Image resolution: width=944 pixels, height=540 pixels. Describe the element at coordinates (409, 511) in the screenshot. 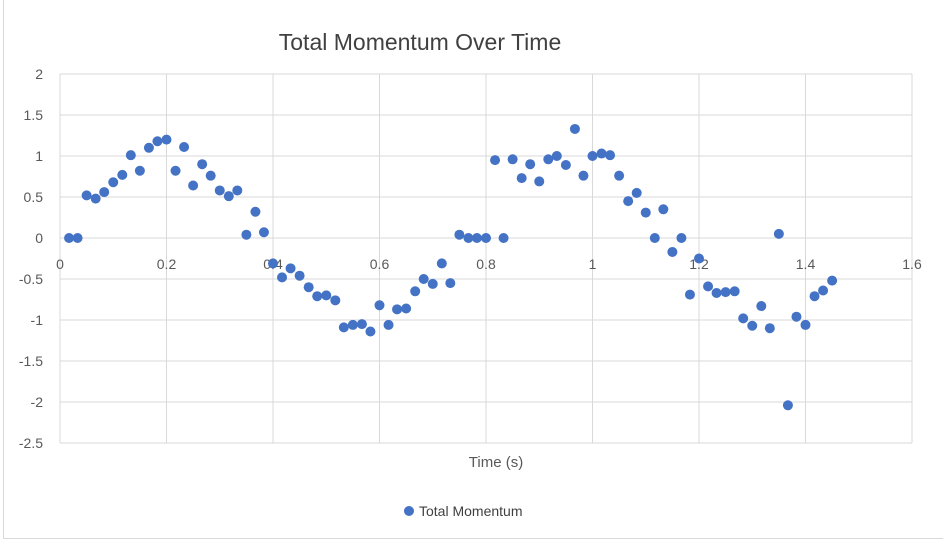

I see `legend-marker-icon` at that location.